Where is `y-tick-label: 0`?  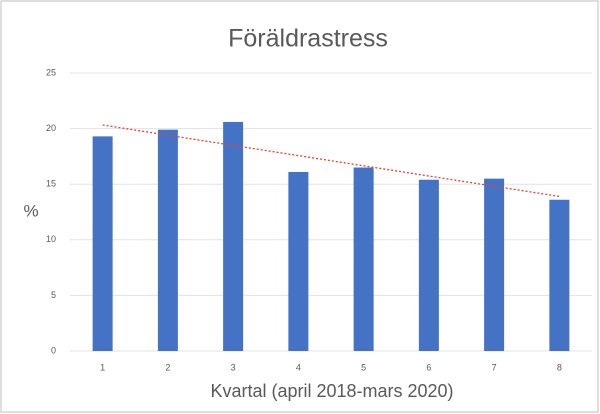
y-tick-label: 0 is located at coordinates (53, 350).